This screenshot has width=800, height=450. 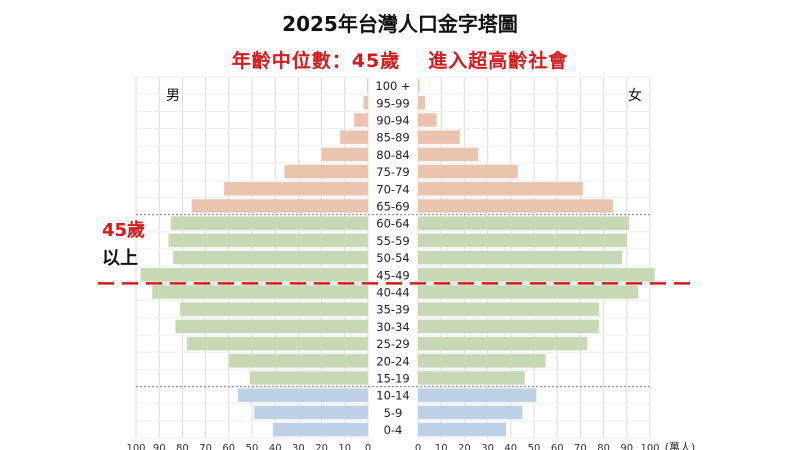 What do you see at coordinates (205, 446) in the screenshot?
I see `x-tick-label-male: 70` at bounding box center [205, 446].